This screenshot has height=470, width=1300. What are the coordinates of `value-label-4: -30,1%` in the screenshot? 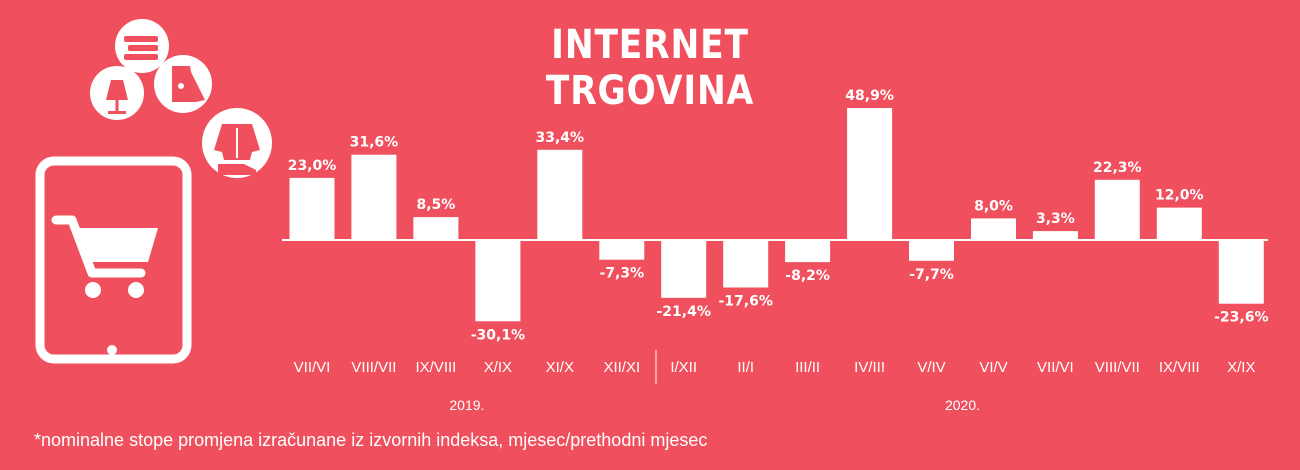 It's located at (498, 335).